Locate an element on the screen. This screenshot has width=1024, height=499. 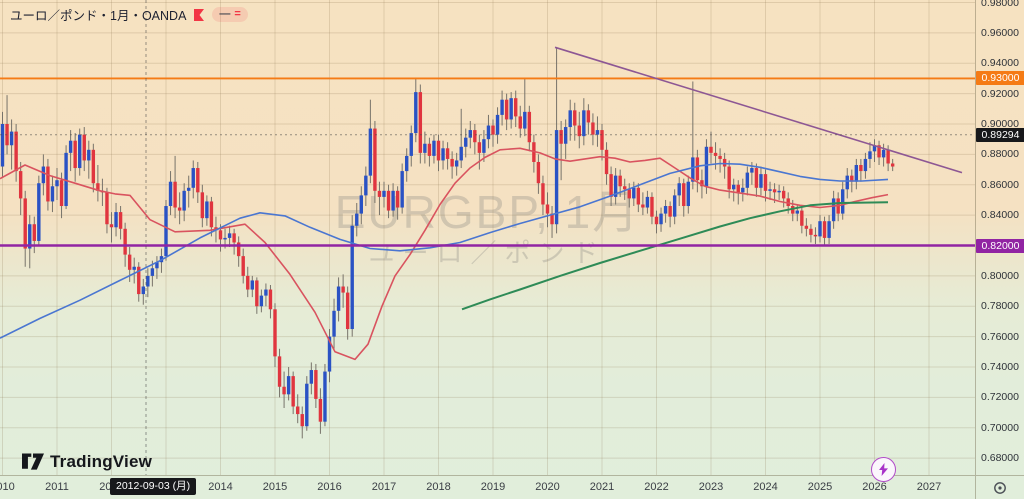
bookmark-icon is located at coordinates (199, 15).